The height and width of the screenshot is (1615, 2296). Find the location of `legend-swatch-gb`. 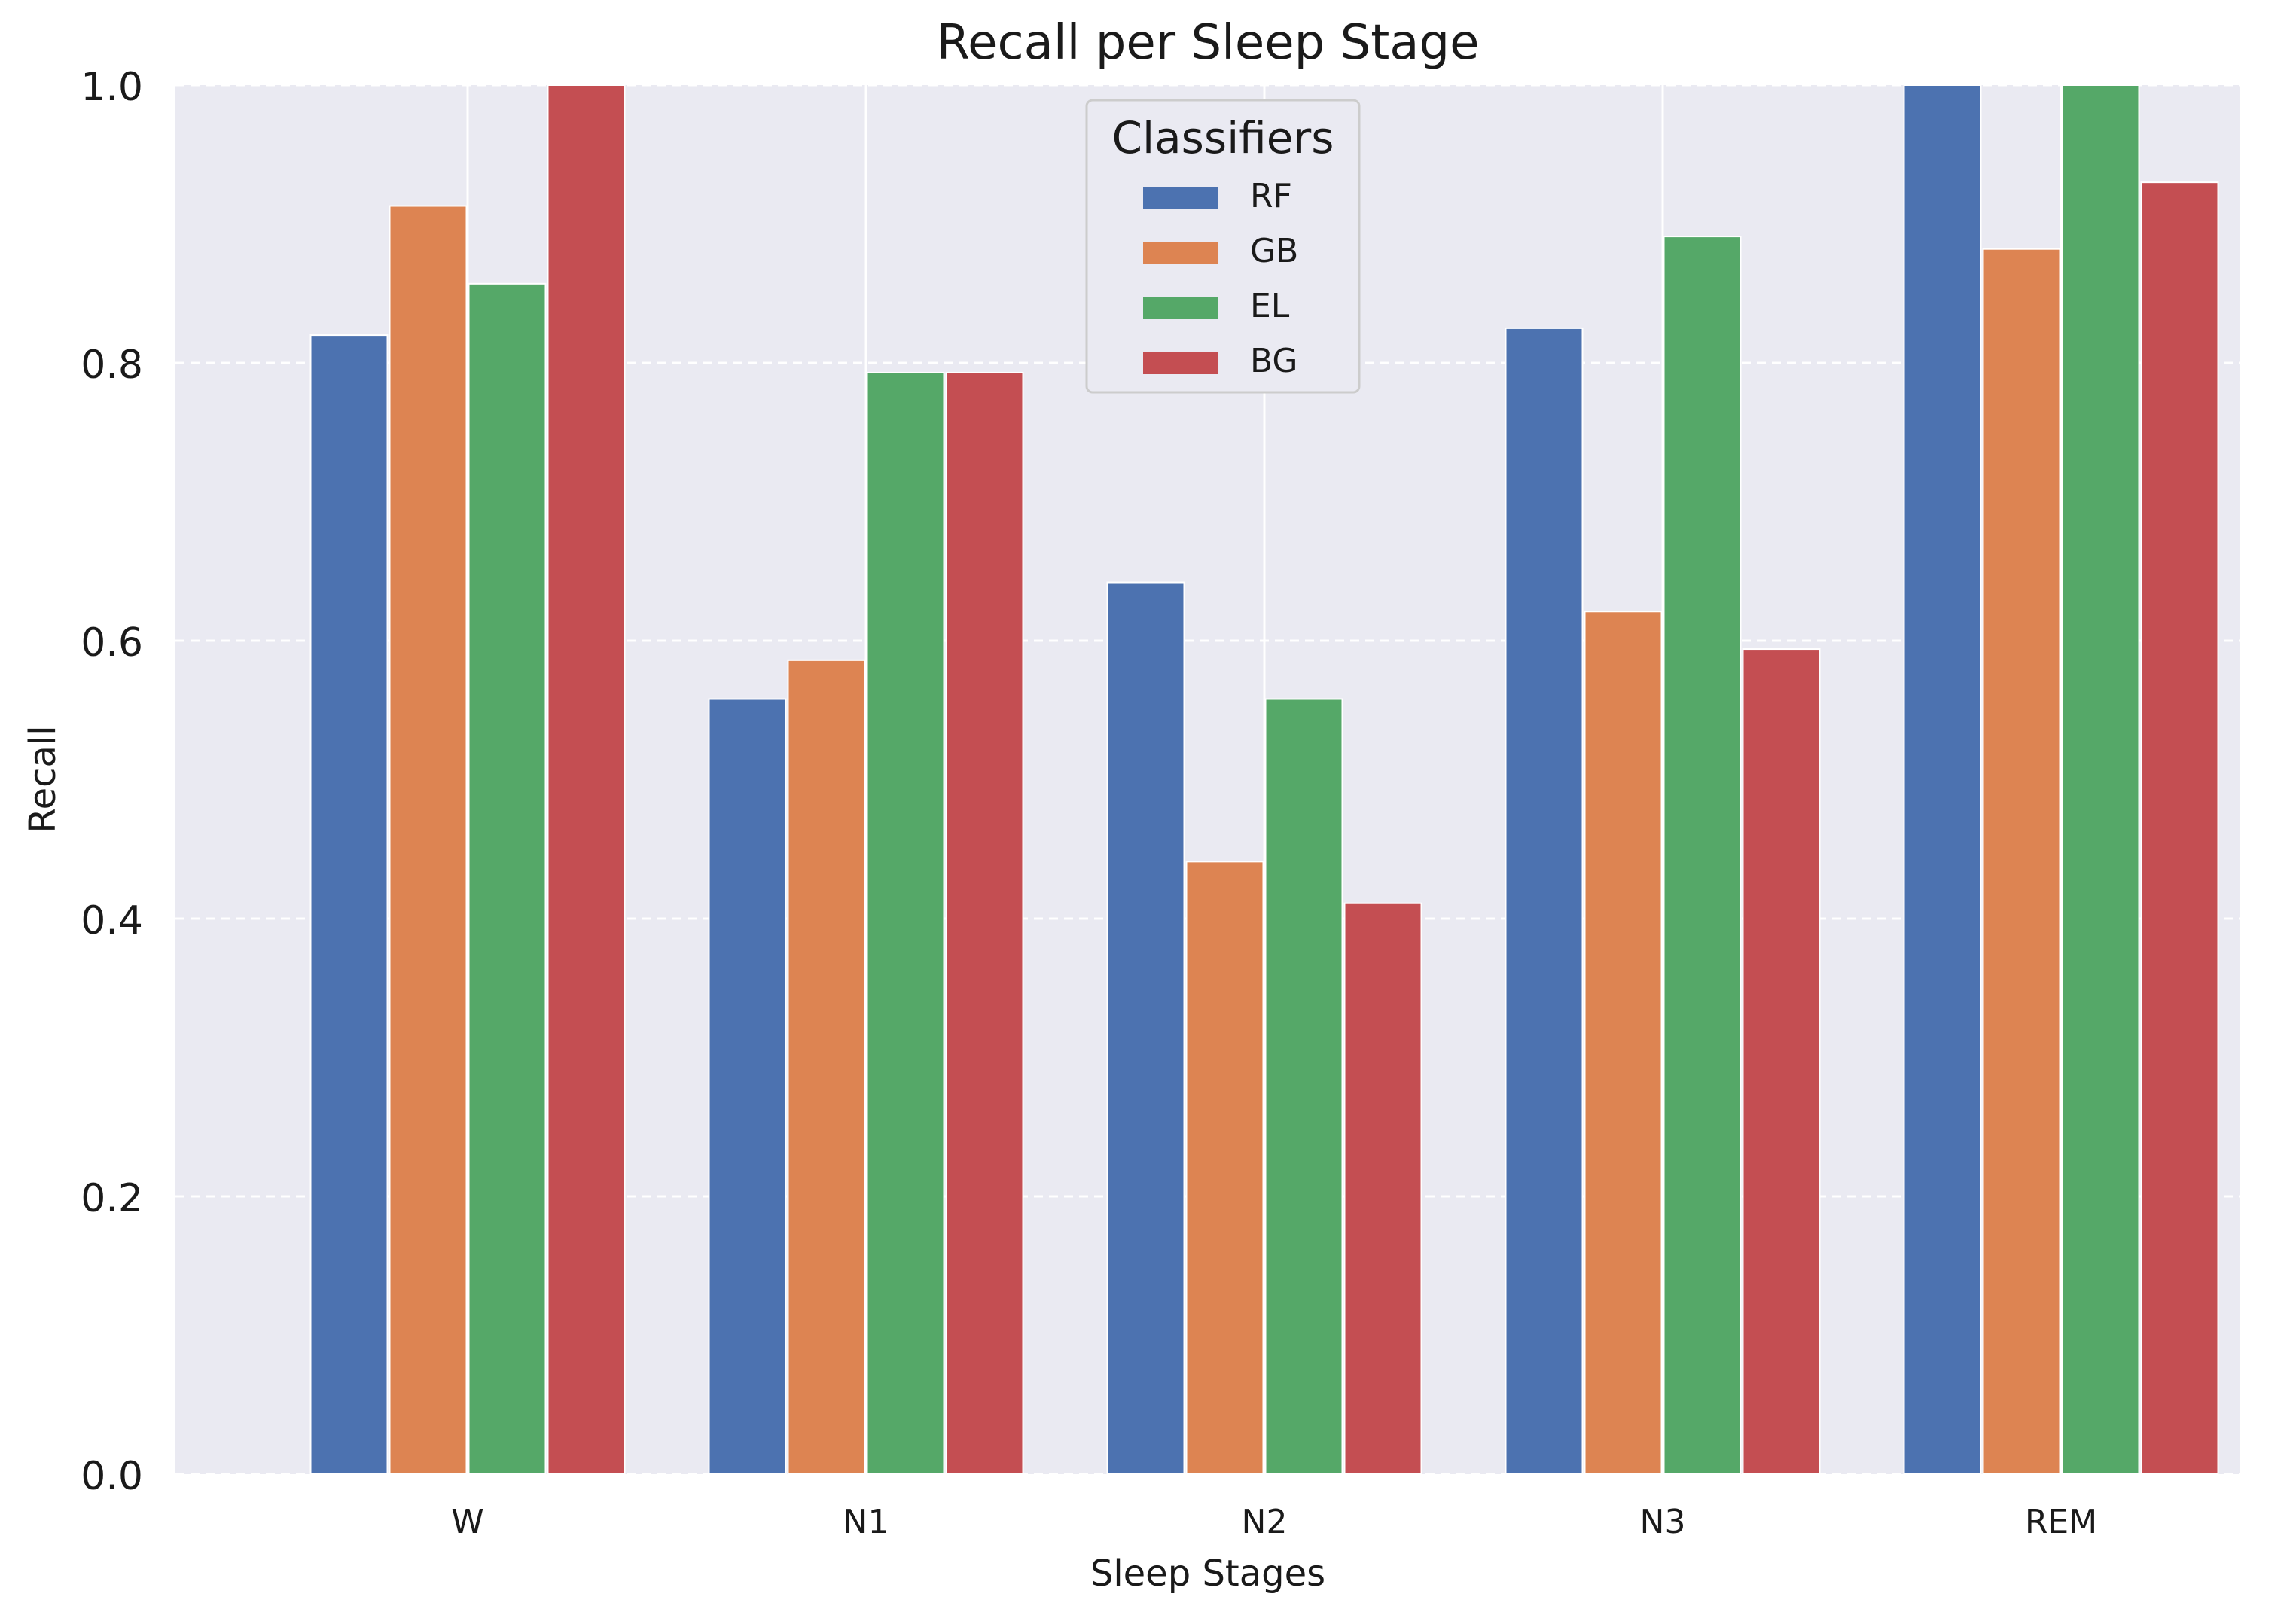

legend-swatch-gb is located at coordinates (1181, 253).